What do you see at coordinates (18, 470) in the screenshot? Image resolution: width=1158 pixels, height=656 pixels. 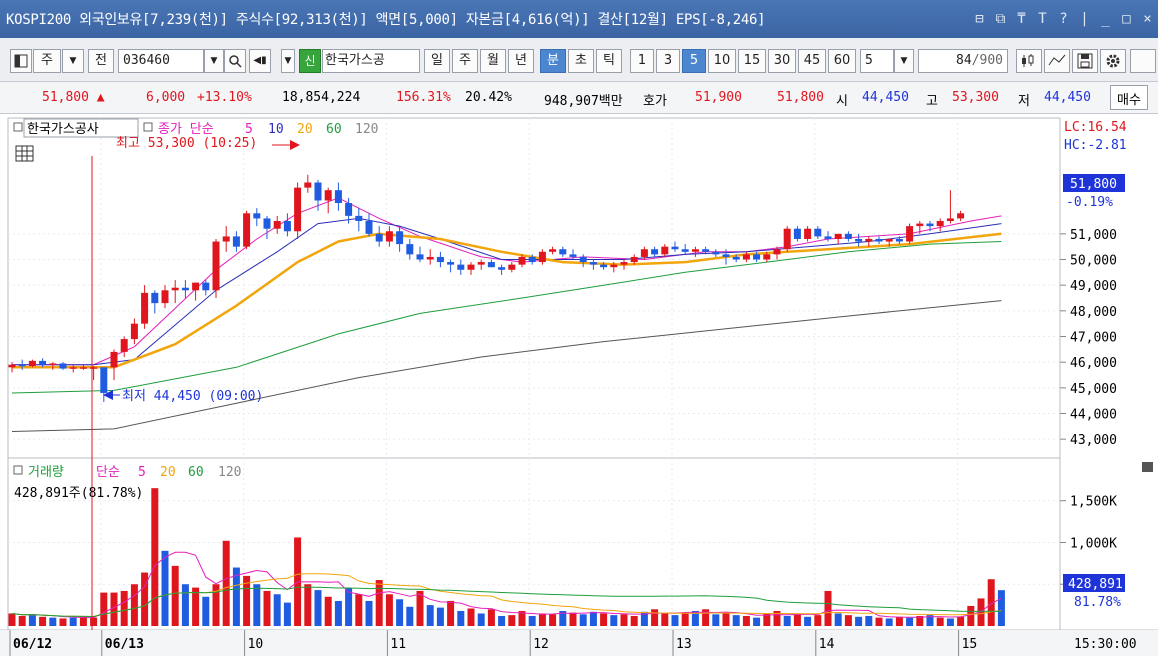 I see `volume-toggle-icon` at bounding box center [18, 470].